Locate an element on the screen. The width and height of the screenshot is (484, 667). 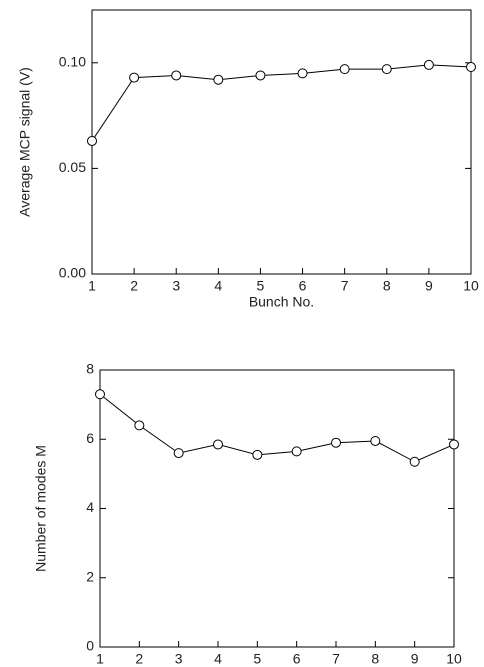
y-tick-label: 0.00 is located at coordinates (72, 273).